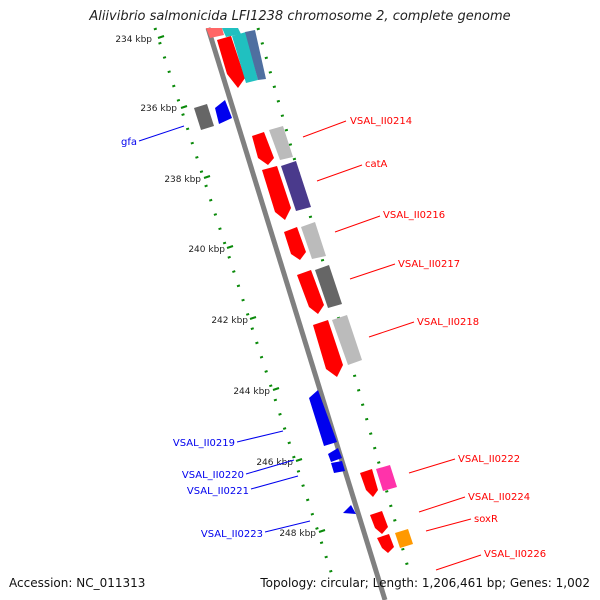 This screenshot has height=600, width=600. I want to click on tick-label: 244 kbp, so click(251, 392).